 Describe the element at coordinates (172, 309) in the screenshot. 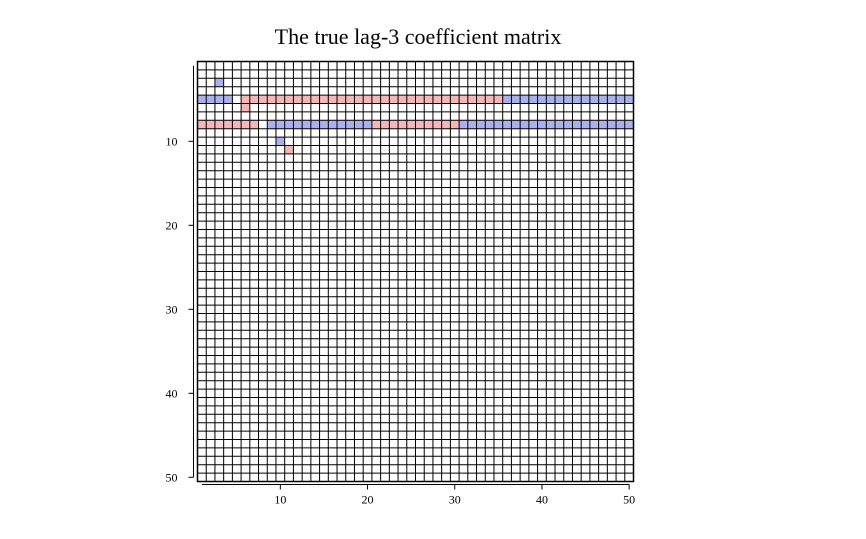

I see `y-tick-label: 30` at that location.